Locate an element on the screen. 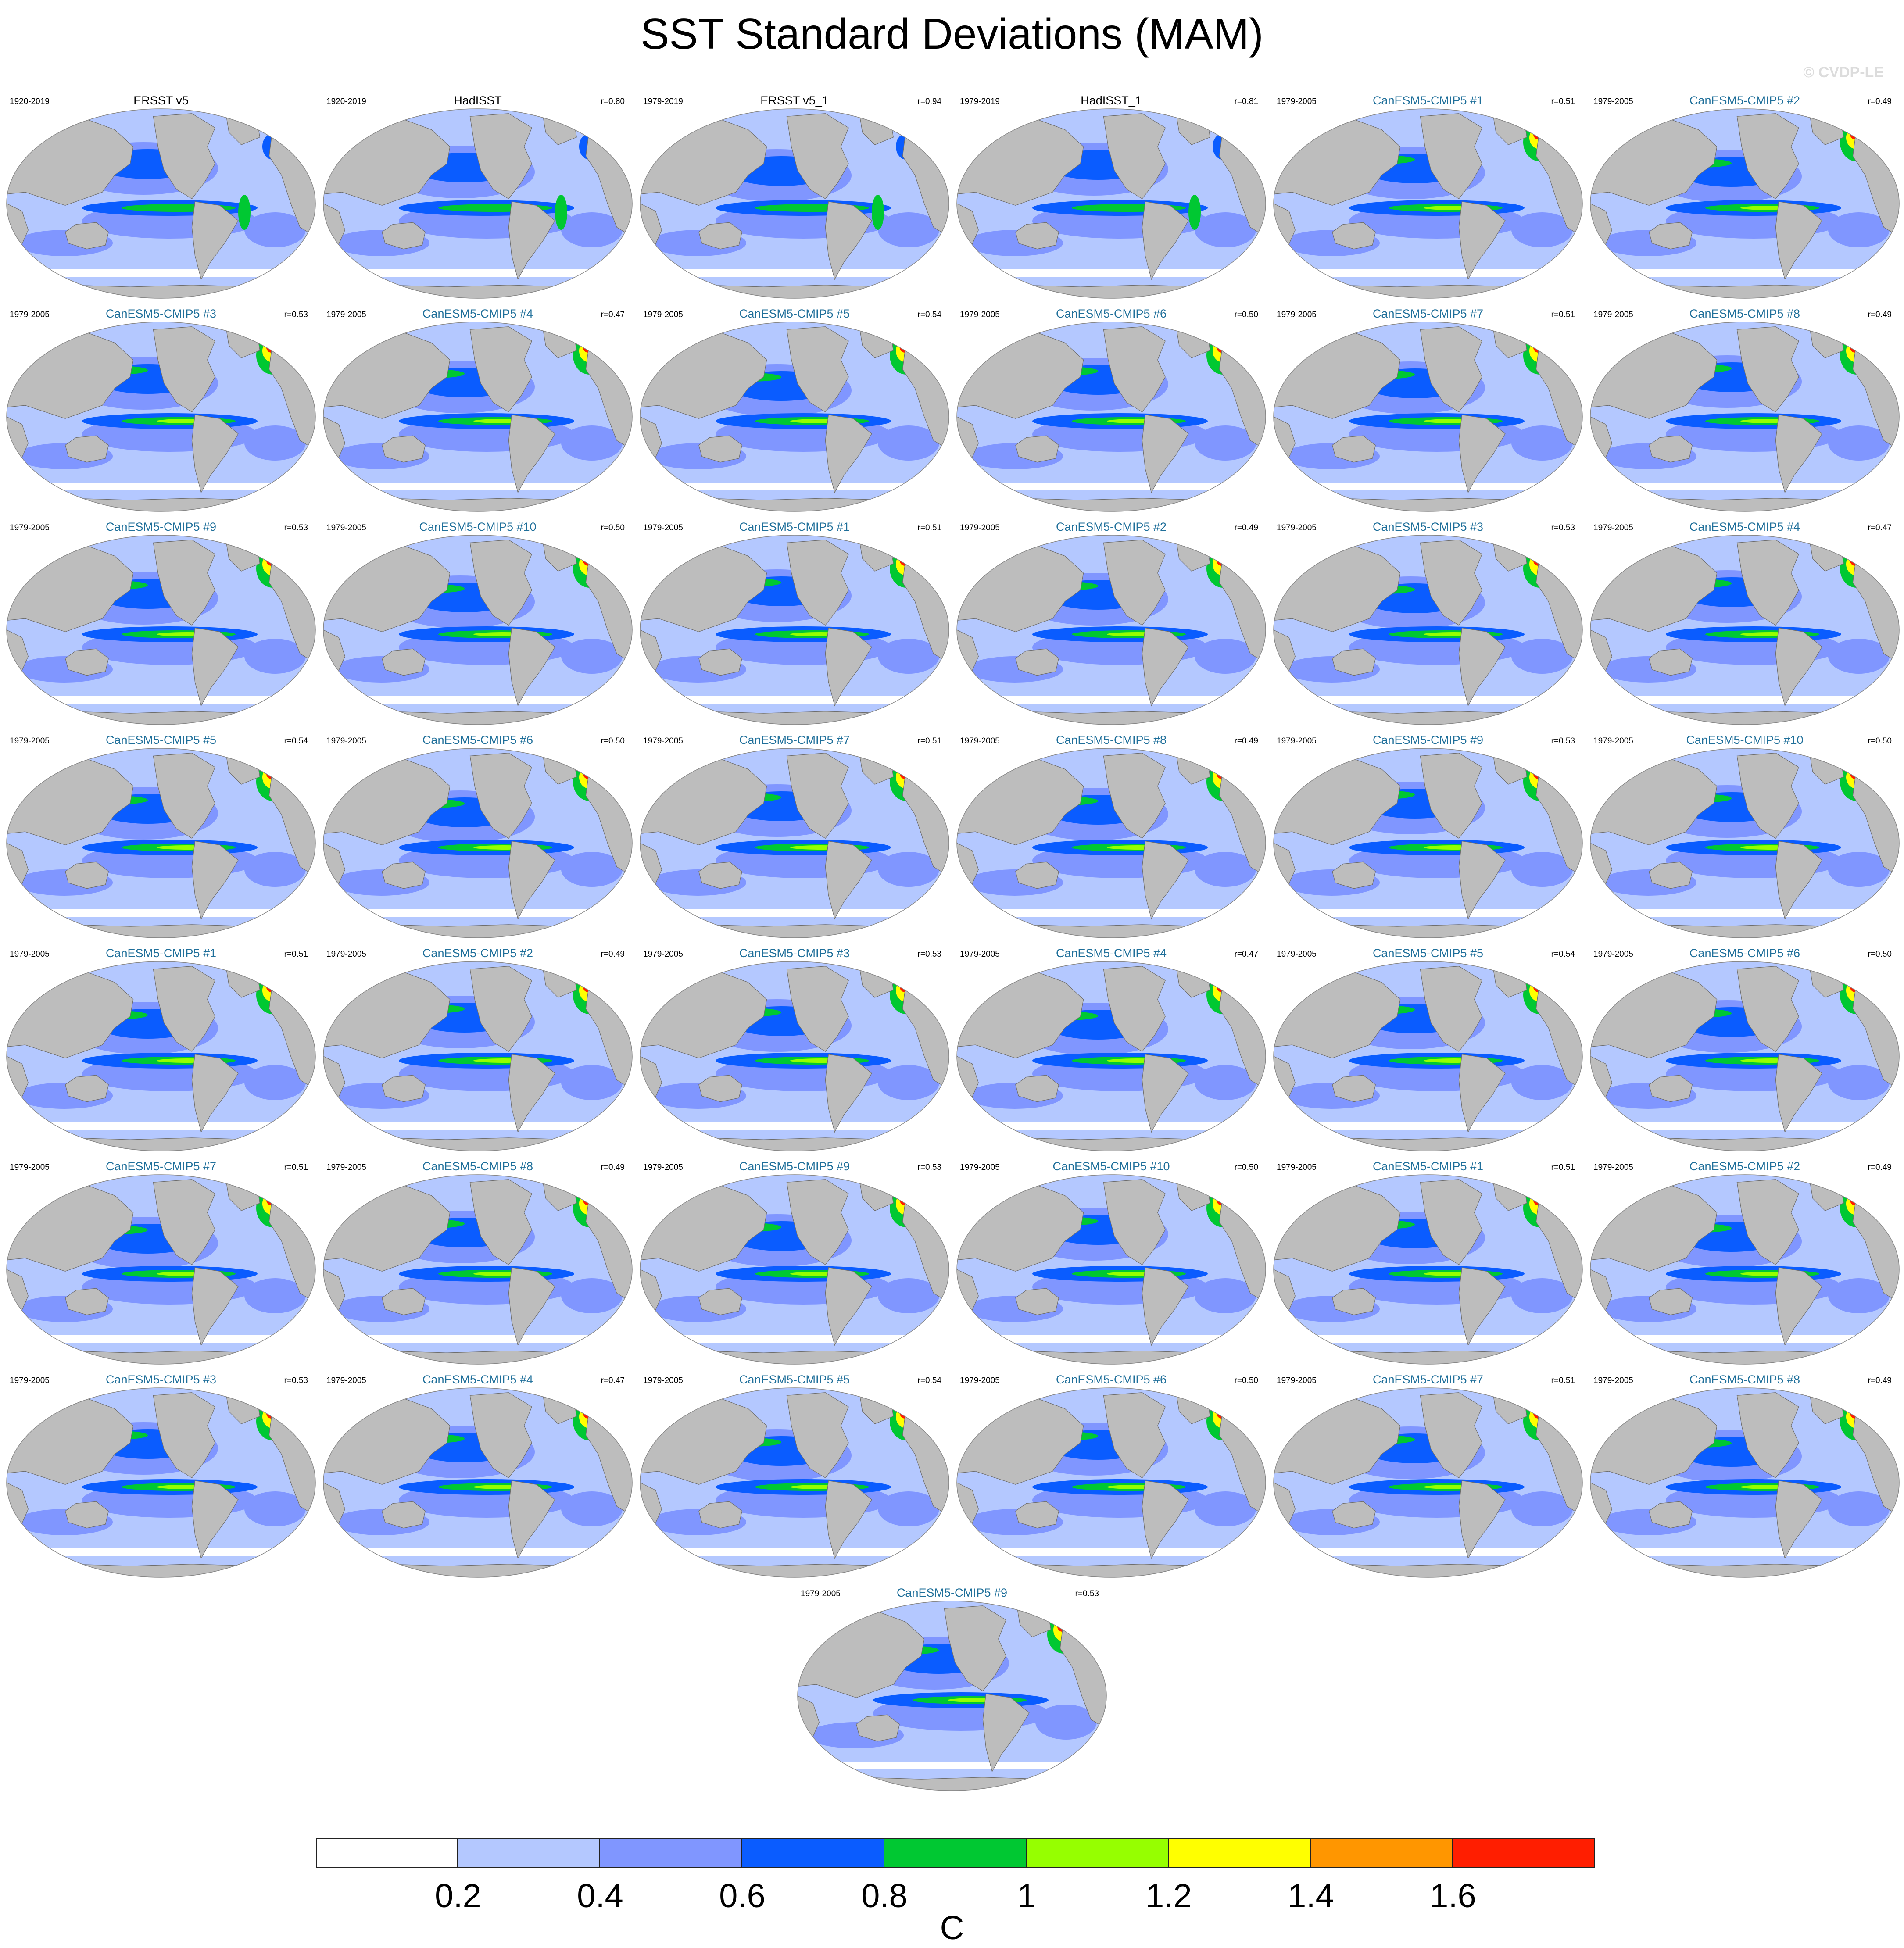  panel-title: CanESM5-CMIP5 #6 is located at coordinates (1111, 1379).